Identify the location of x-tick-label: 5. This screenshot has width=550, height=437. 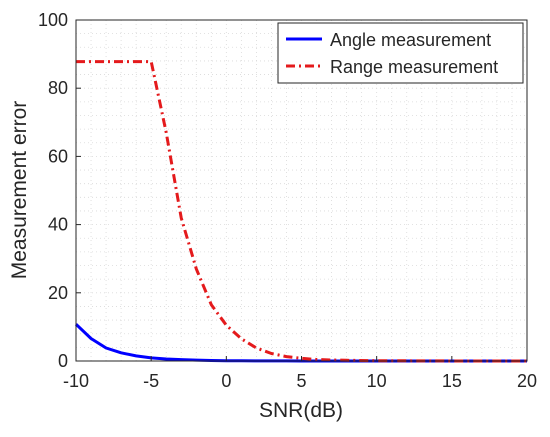
(301, 381).